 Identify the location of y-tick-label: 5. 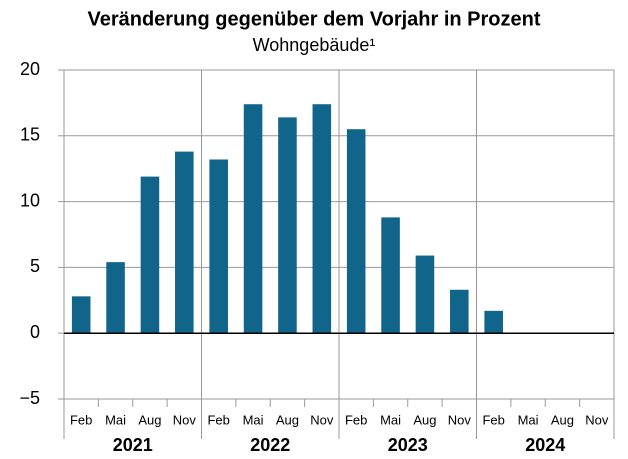
(35, 266).